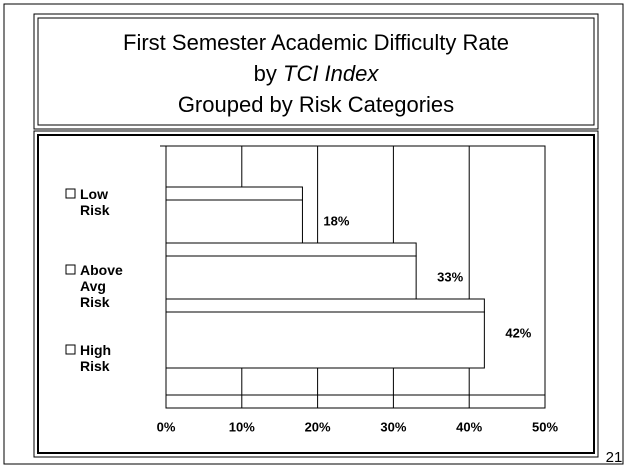 Image resolution: width=629 pixels, height=471 pixels. What do you see at coordinates (545, 426) in the screenshot?
I see `x-tick-label: 50%` at bounding box center [545, 426].